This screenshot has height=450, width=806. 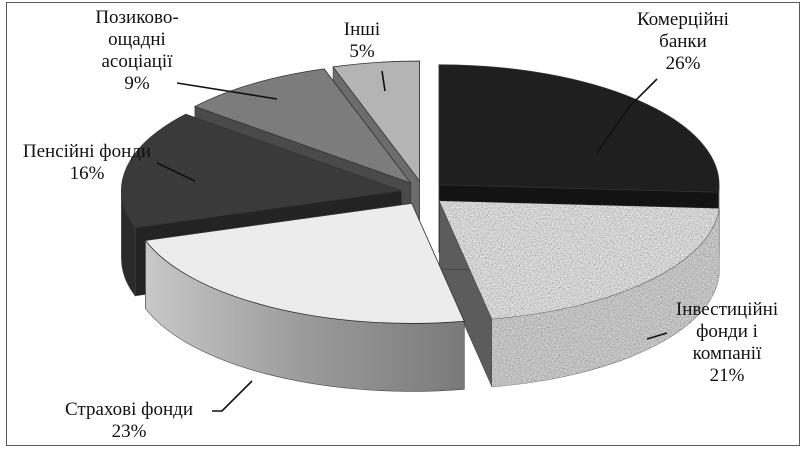 What do you see at coordinates (683, 63) in the screenshot?
I see `data-label-value: 26%` at bounding box center [683, 63].